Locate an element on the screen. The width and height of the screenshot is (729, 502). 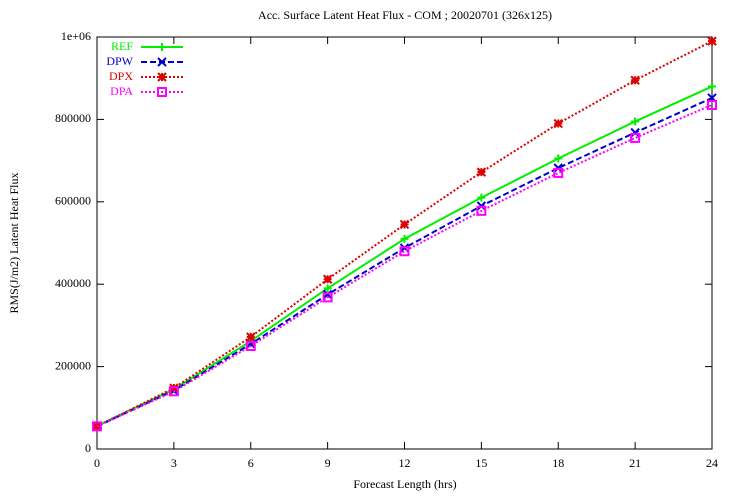
legend-label: DPX is located at coordinates (121, 76).